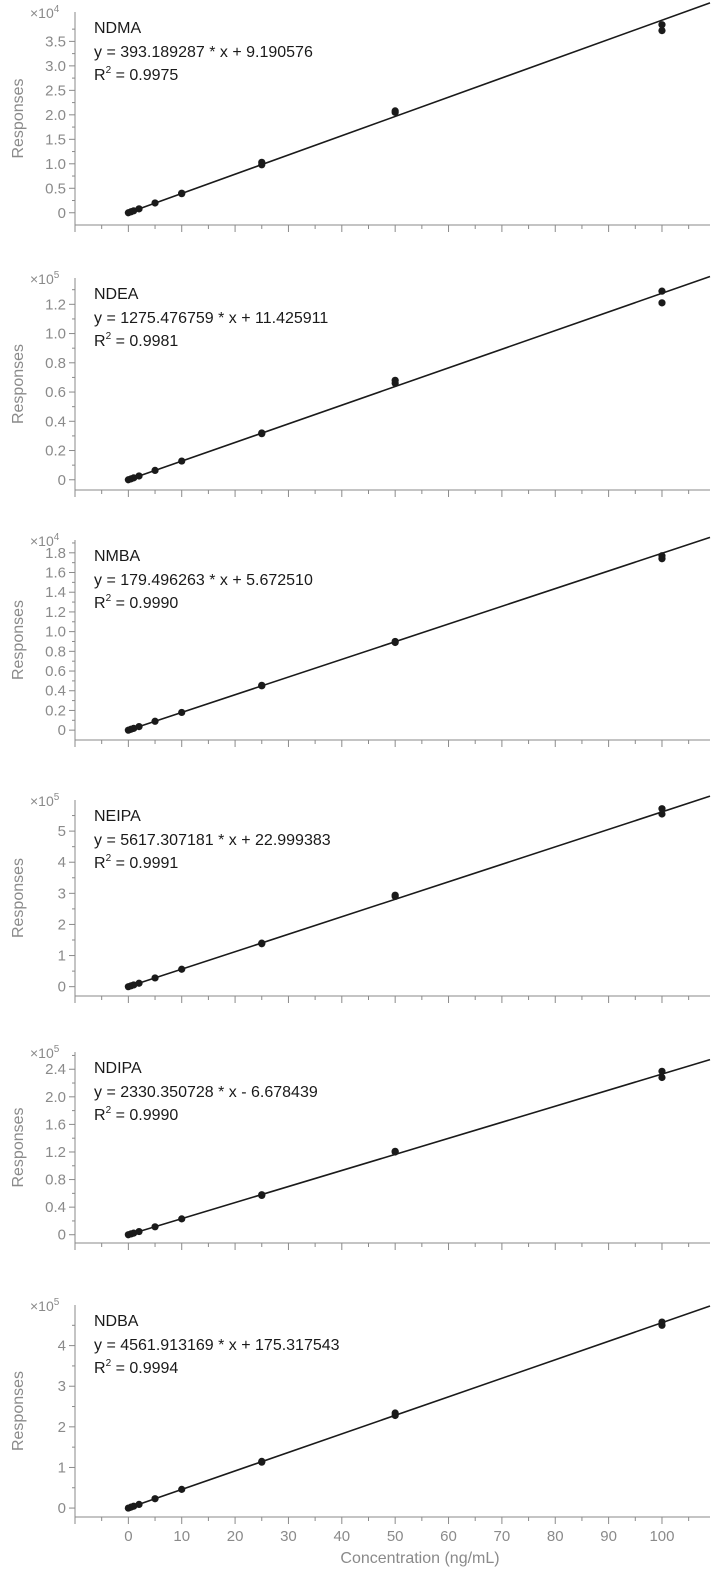 This screenshot has height=1595, width=720. Describe the element at coordinates (55, 573) in the screenshot. I see `y-tick-label: 1.6` at that location.